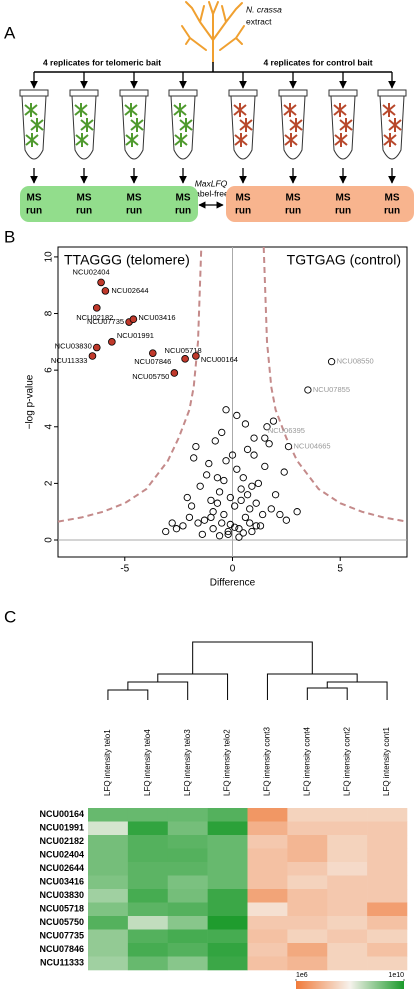  Describe the element at coordinates (69, 360) in the screenshot. I see `point-label: NCU11333` at that location.